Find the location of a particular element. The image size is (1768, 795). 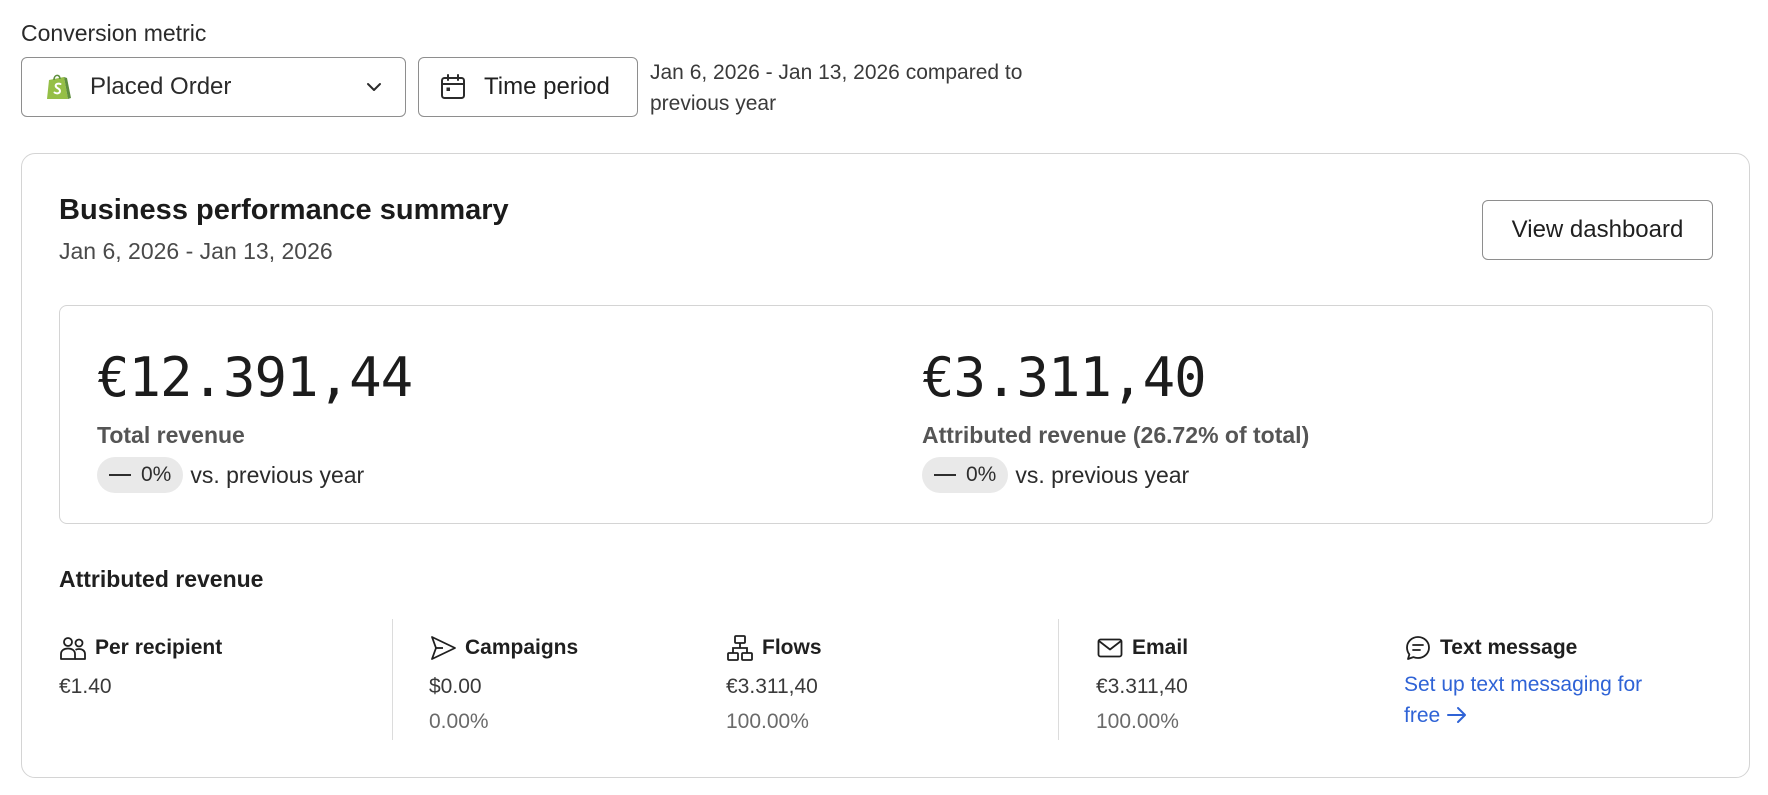

attributed-revenue-label: Attributed revenue (26.72% of total) is located at coordinates (1116, 435).